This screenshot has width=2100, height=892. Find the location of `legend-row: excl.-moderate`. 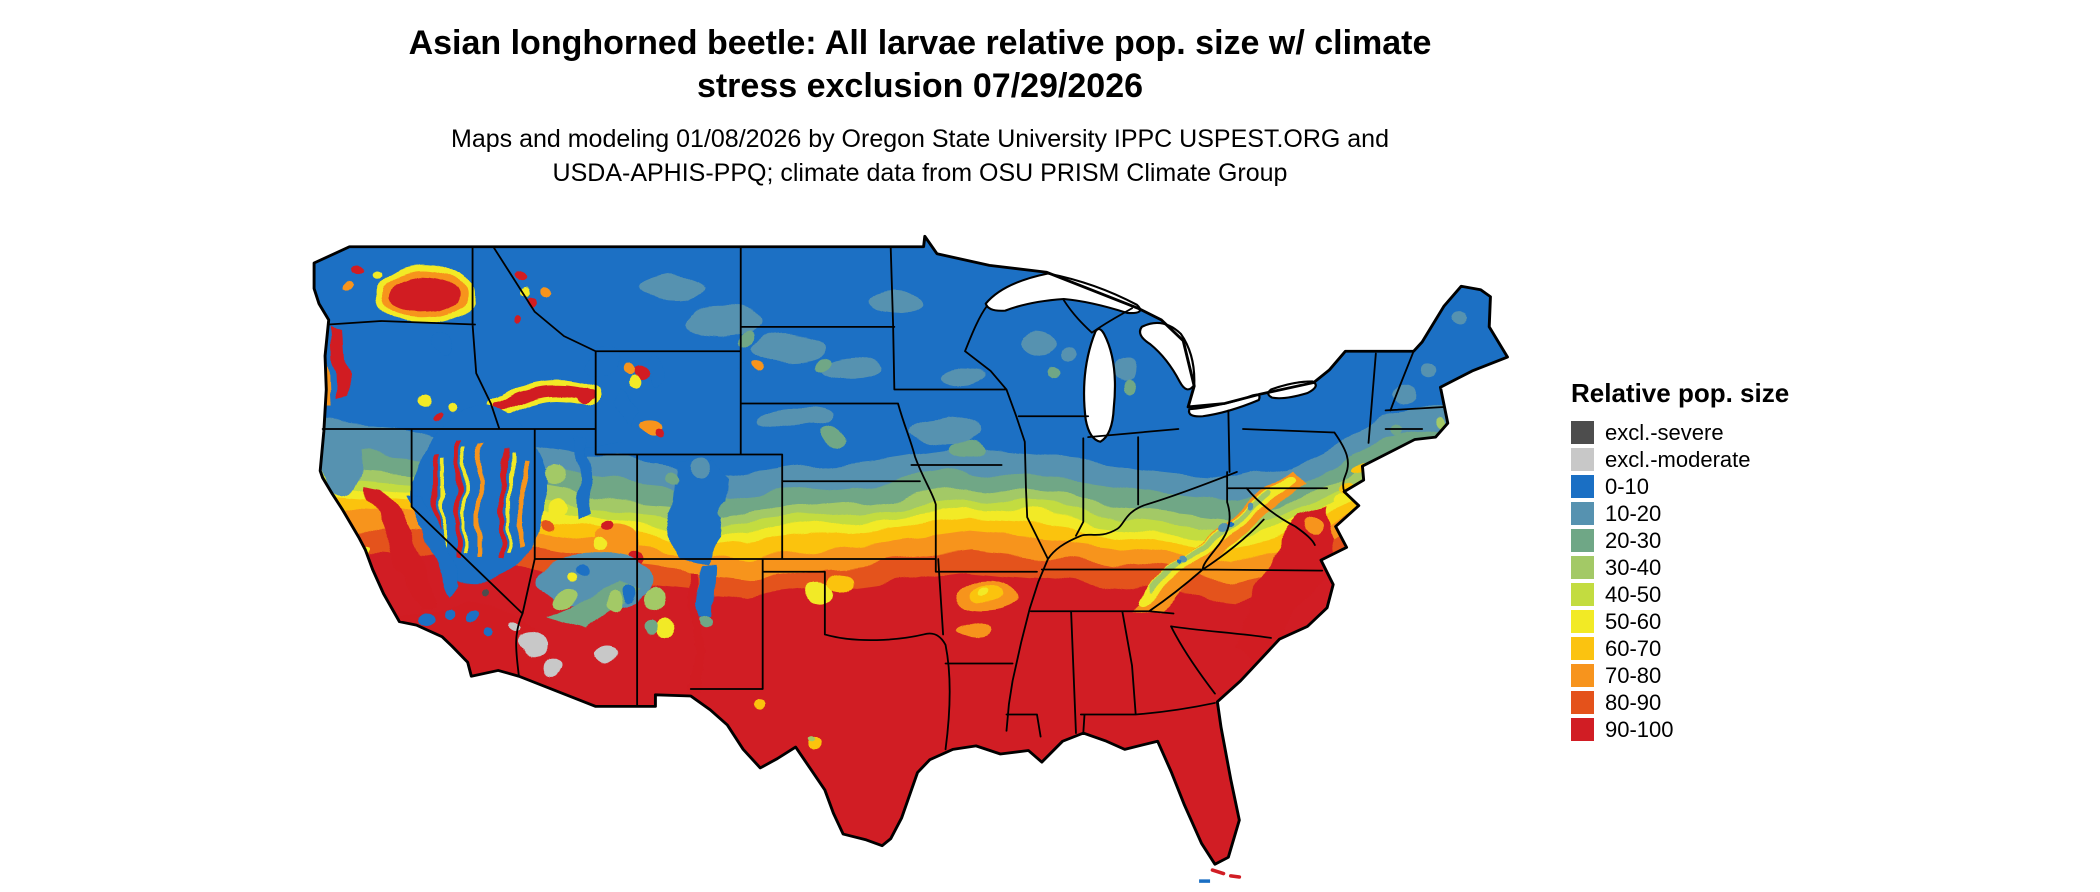

legend-row: excl.-moderate is located at coordinates (1721, 459).